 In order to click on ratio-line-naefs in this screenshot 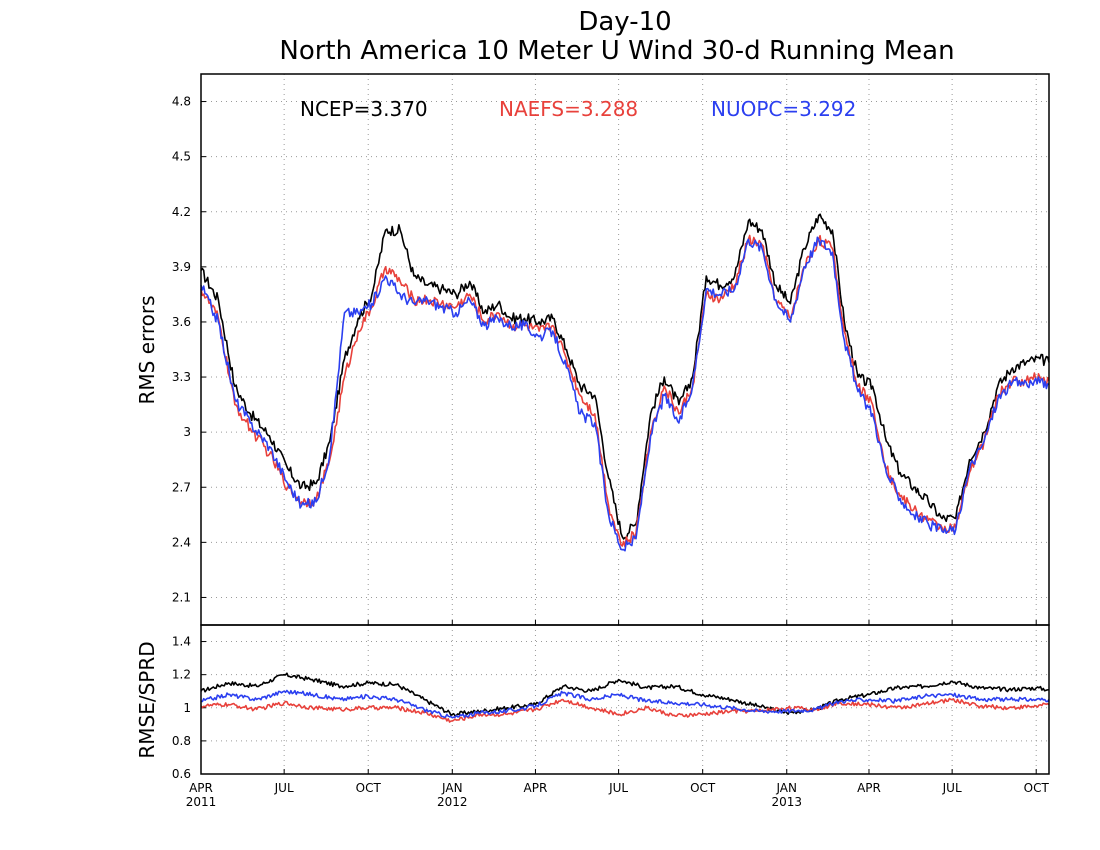, I will do `click(625, 710)`.